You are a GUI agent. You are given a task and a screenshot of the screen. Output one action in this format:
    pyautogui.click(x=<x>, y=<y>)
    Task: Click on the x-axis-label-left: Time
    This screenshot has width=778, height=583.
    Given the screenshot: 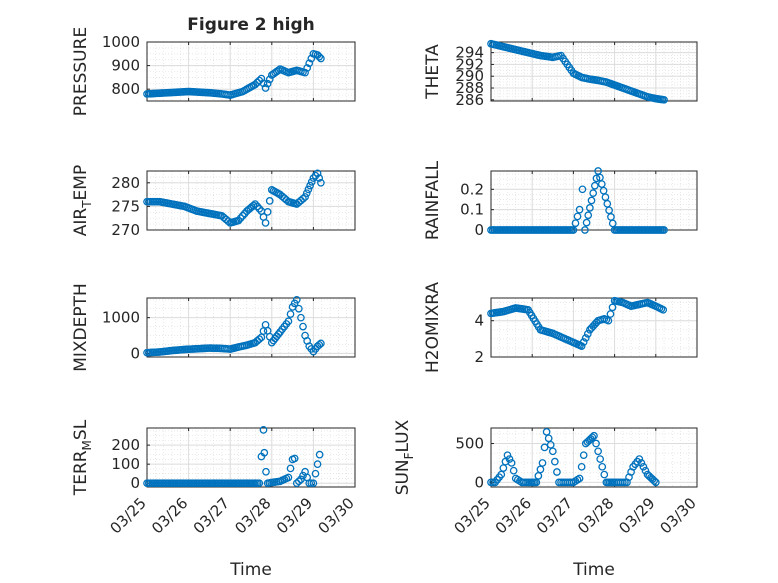 What is the action you would take?
    pyautogui.click(x=250, y=570)
    